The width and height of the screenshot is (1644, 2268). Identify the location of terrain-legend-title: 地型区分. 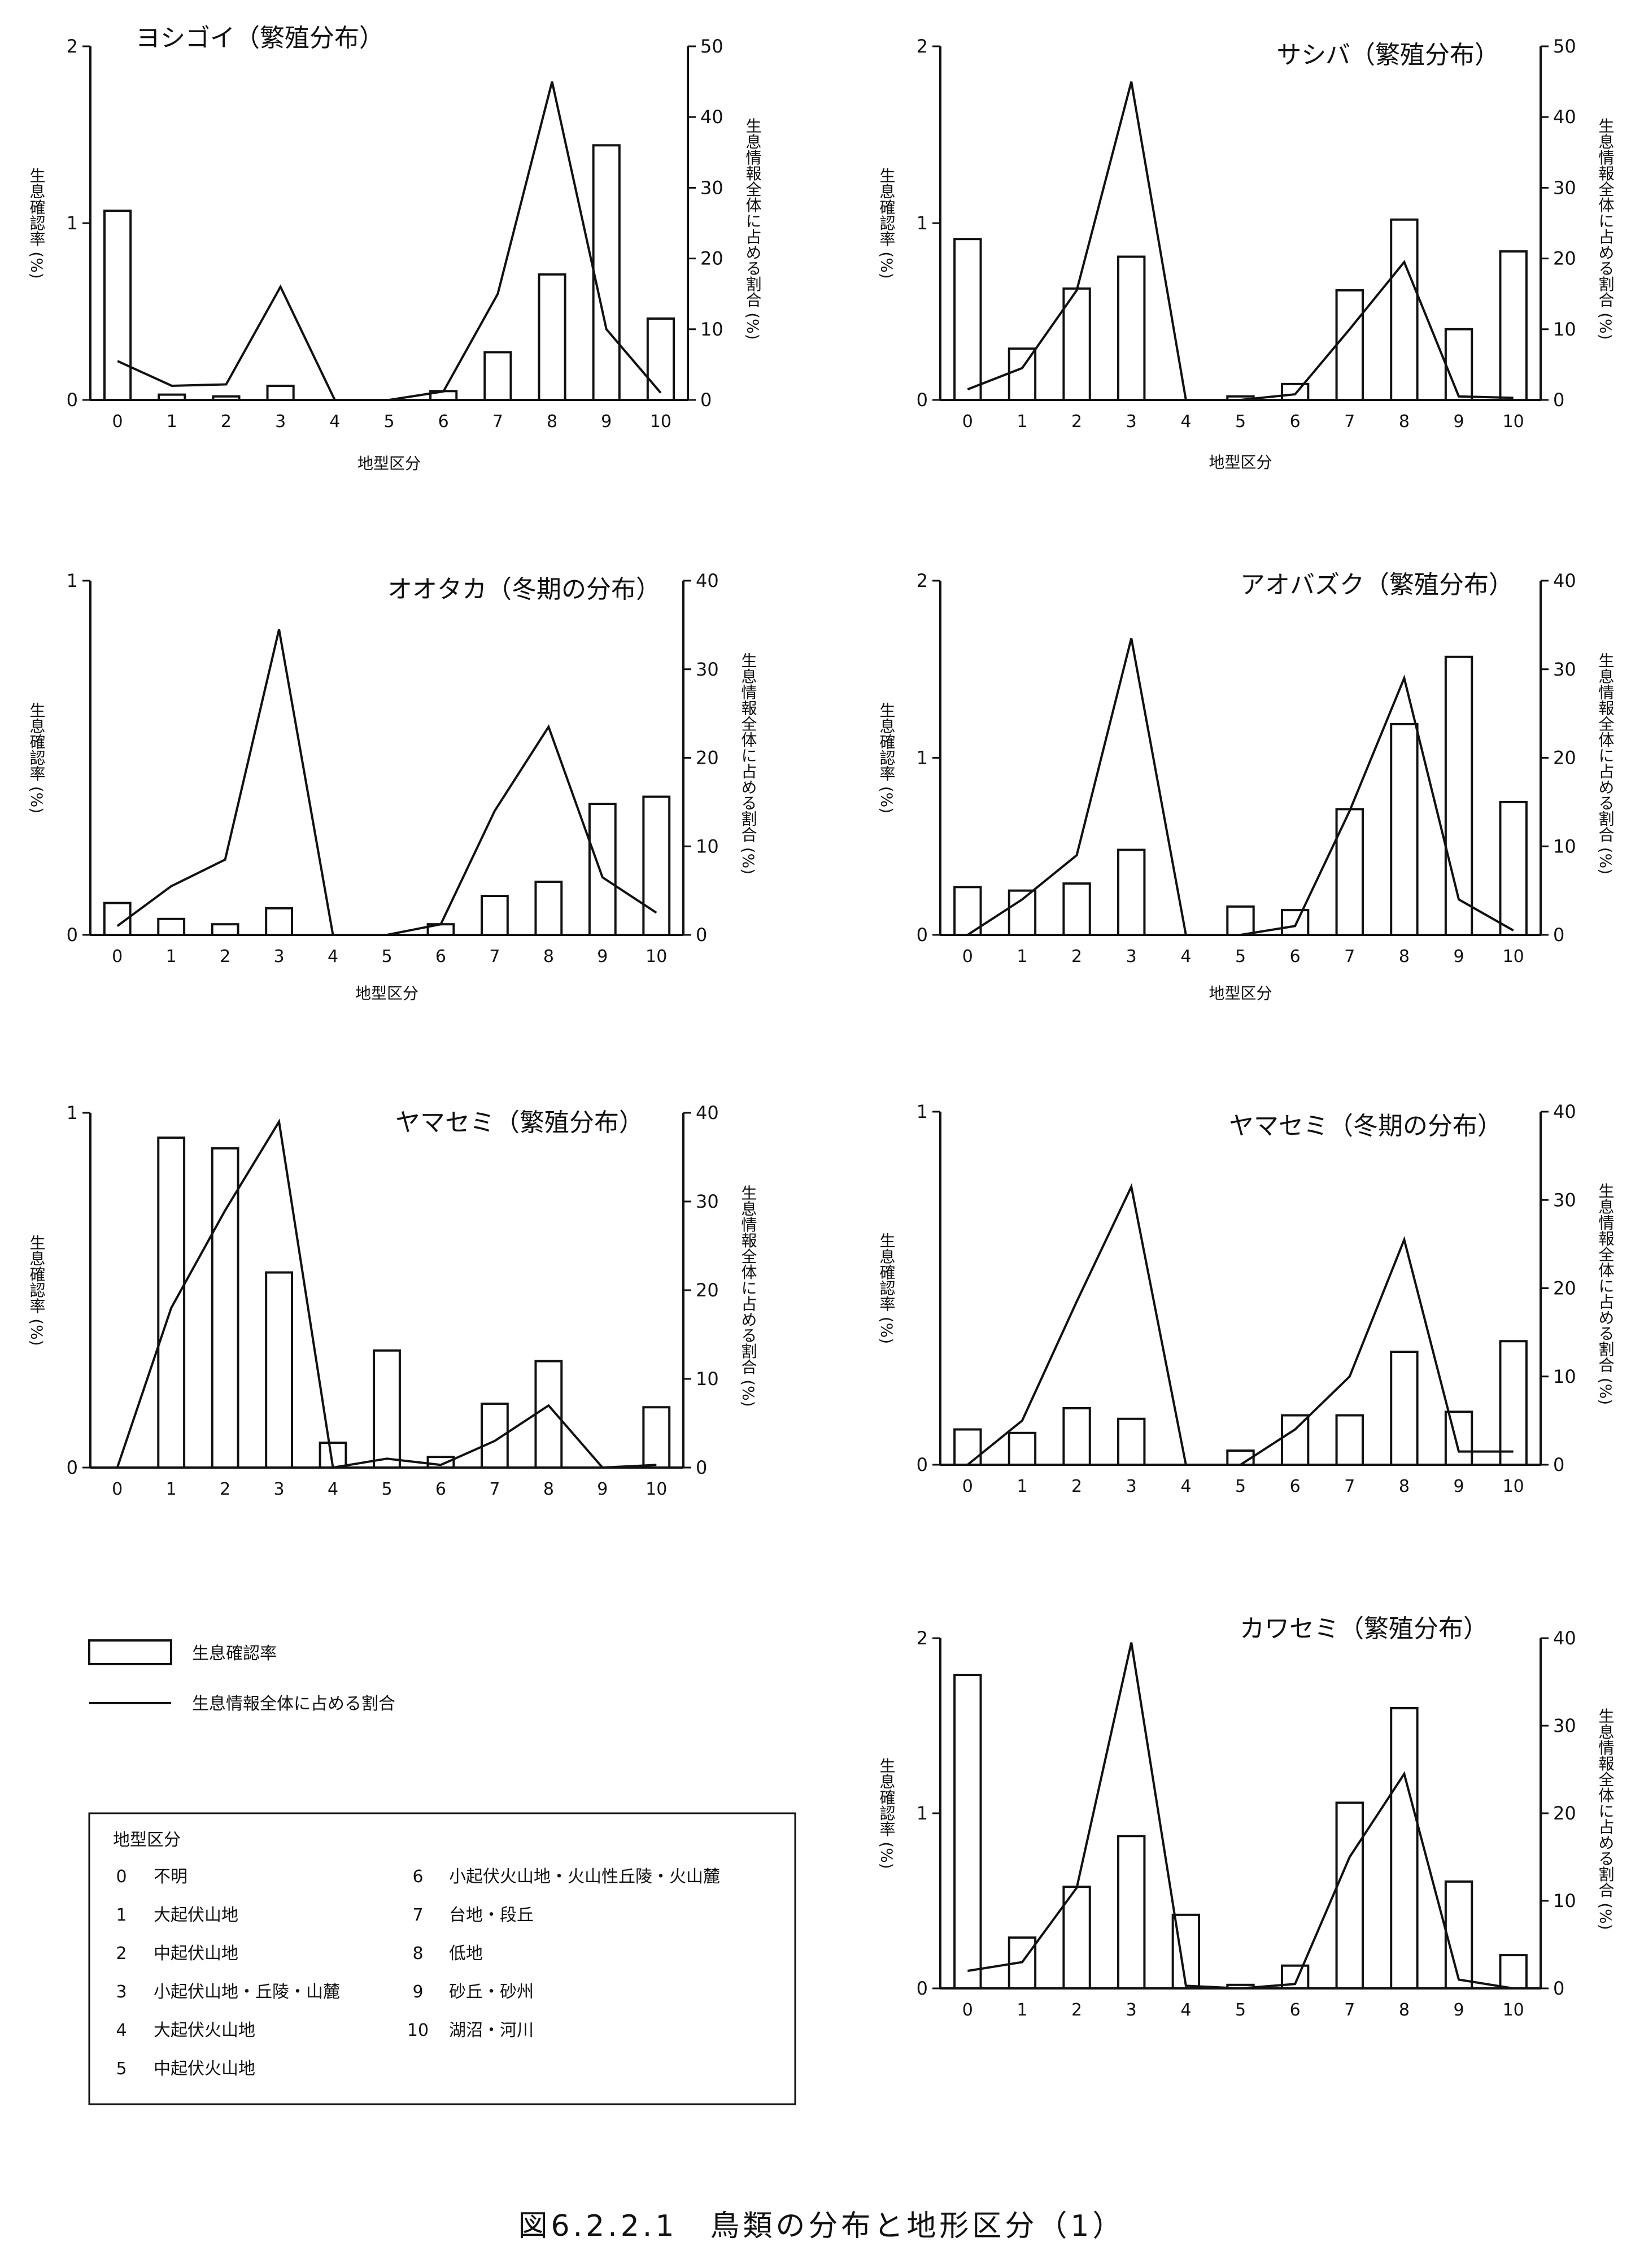
(147, 1840).